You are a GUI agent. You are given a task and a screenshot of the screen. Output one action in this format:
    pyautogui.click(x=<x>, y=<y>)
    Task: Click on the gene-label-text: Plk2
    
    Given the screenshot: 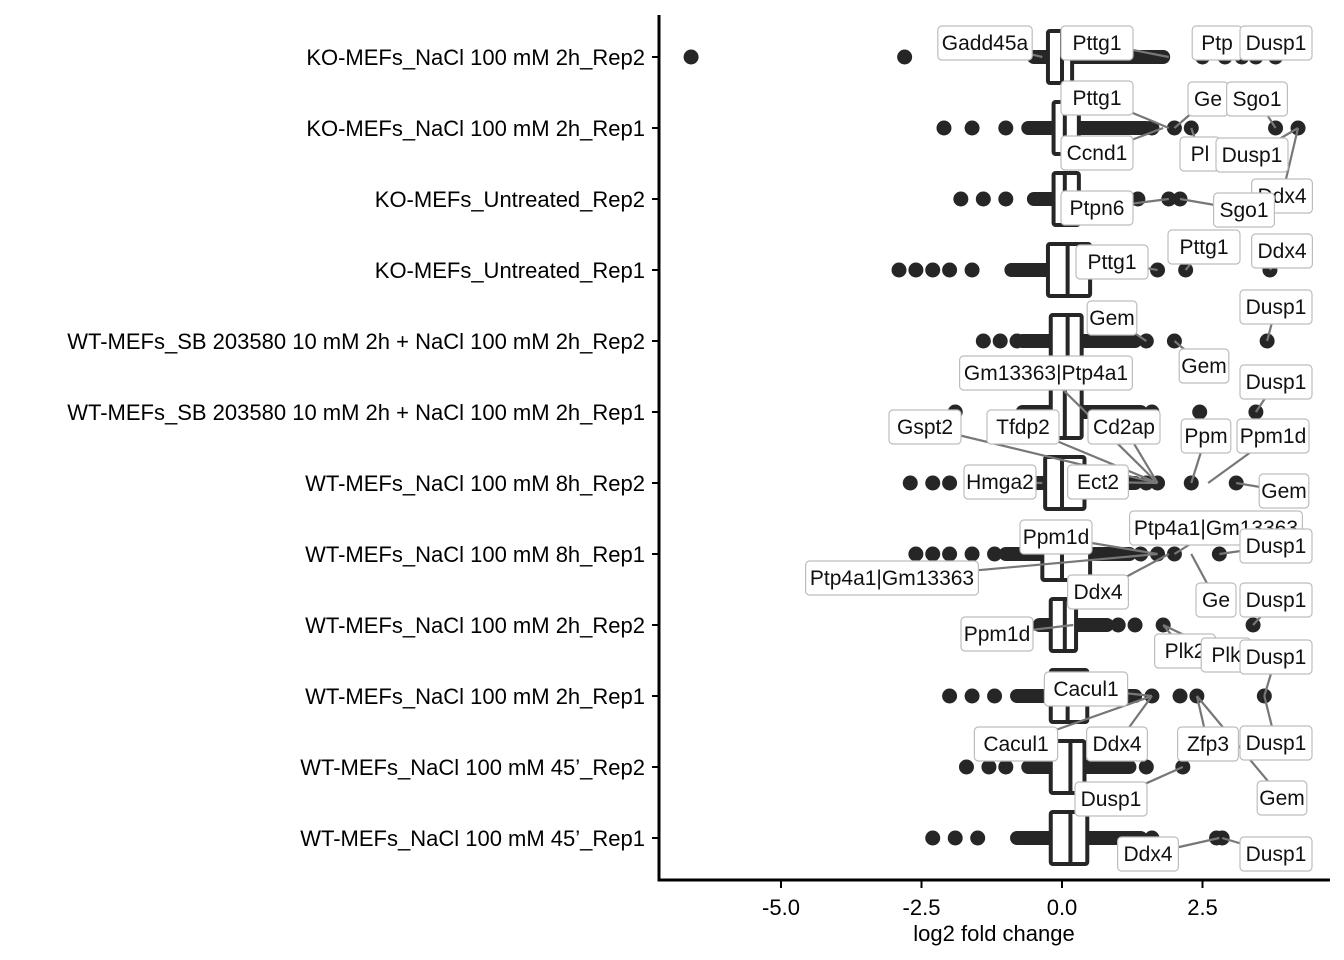 What is the action you would take?
    pyautogui.click(x=1185, y=651)
    